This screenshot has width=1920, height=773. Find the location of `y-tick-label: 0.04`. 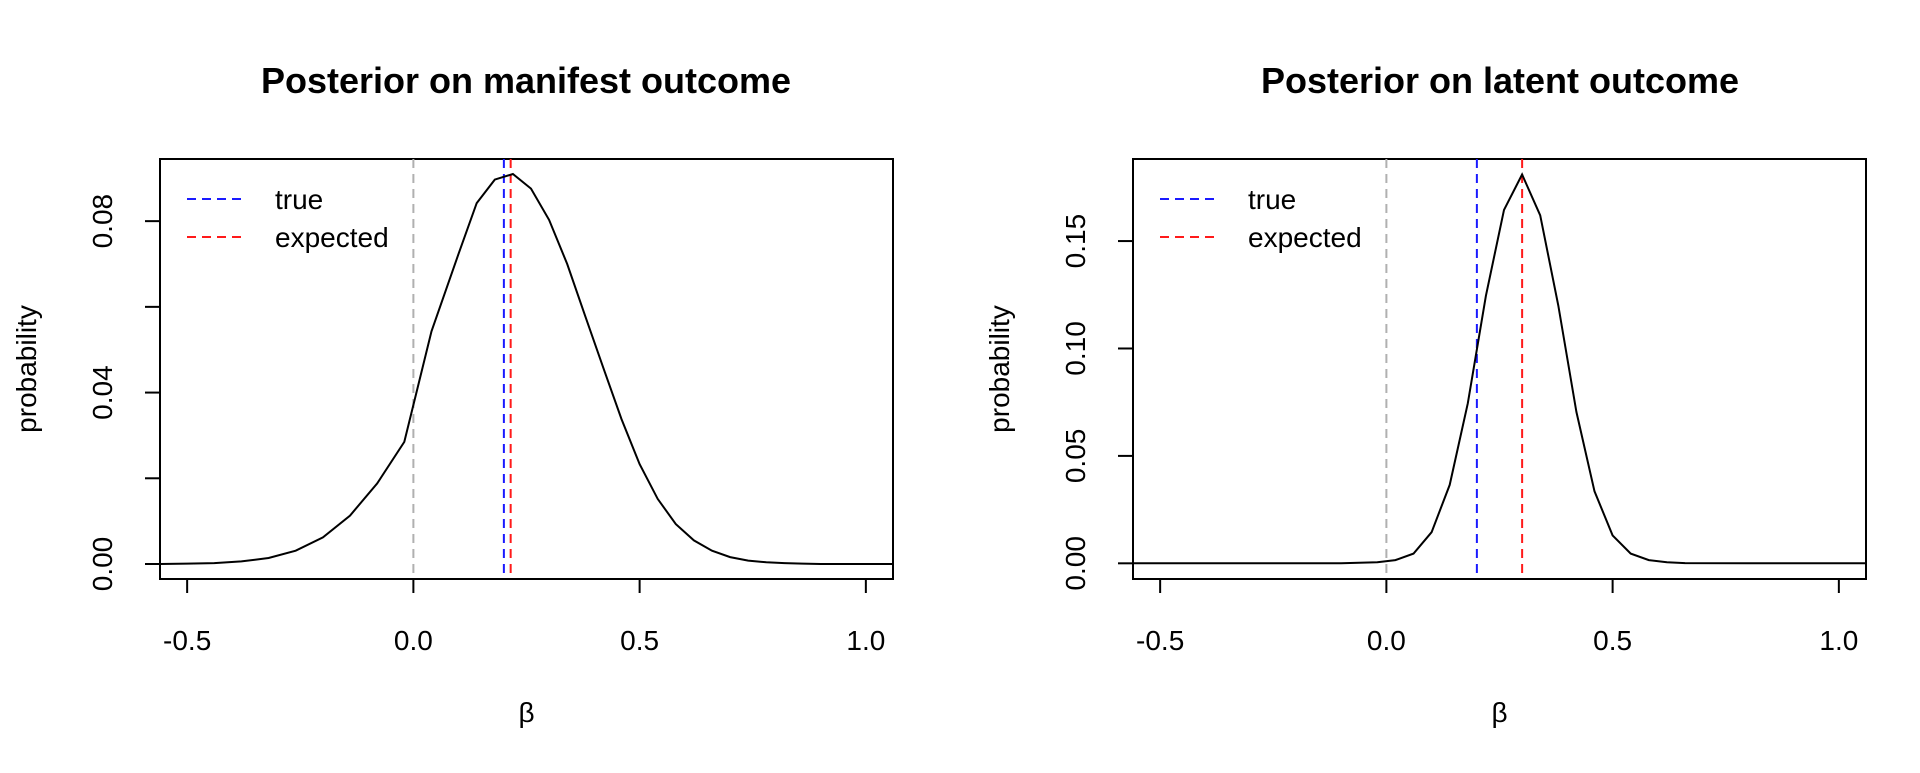

y-tick-label: 0.04 is located at coordinates (102, 392).